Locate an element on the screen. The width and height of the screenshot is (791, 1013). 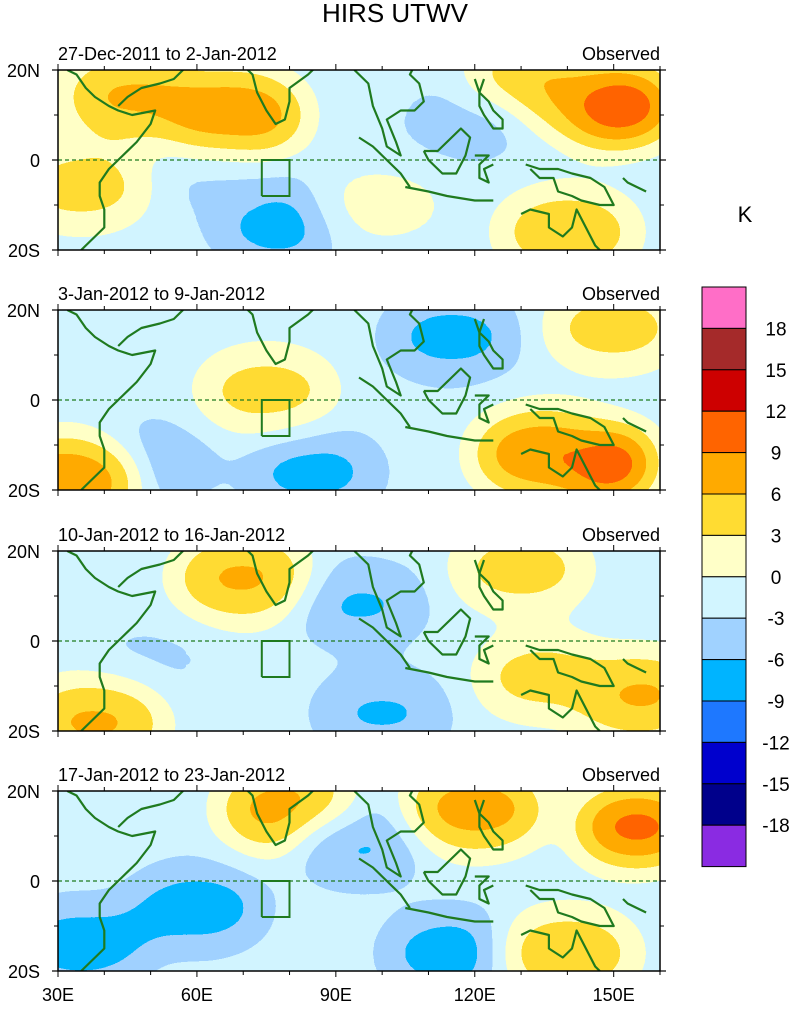
panel-period-label: 17-Jan-2012 to 23-Jan-2012 is located at coordinates (171, 775).